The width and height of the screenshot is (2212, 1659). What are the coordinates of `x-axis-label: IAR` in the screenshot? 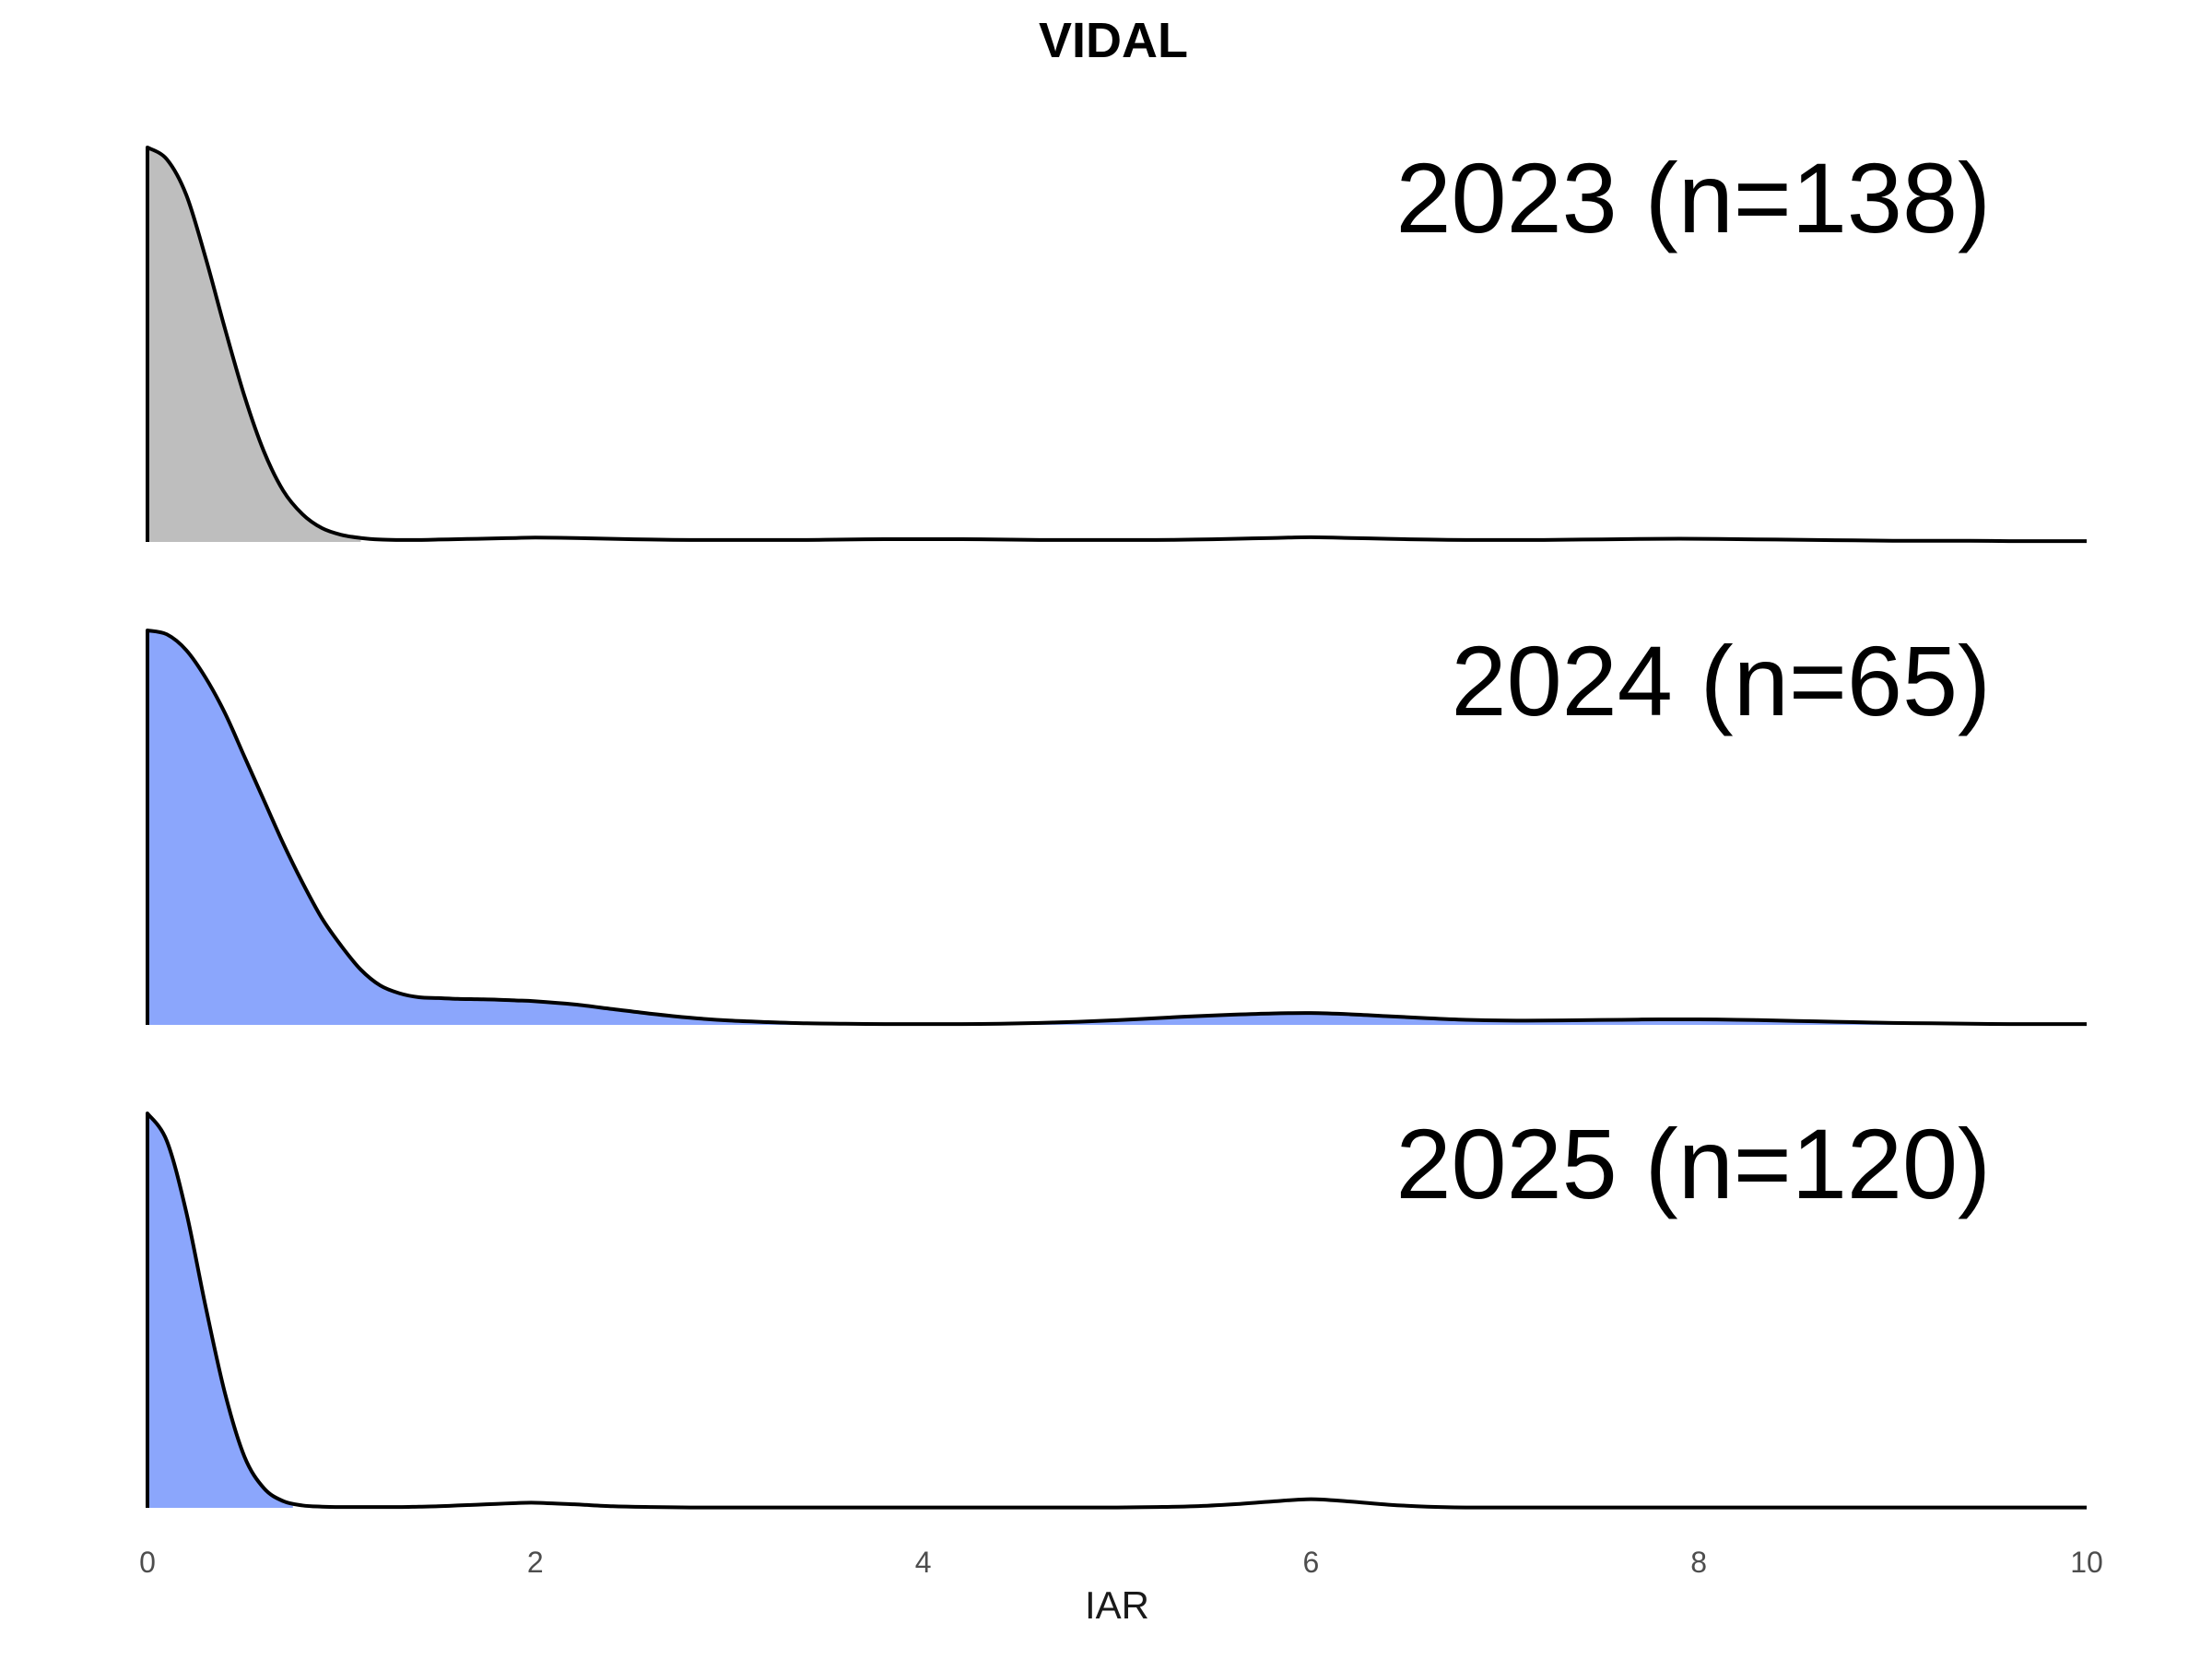 It's located at (1117, 1605).